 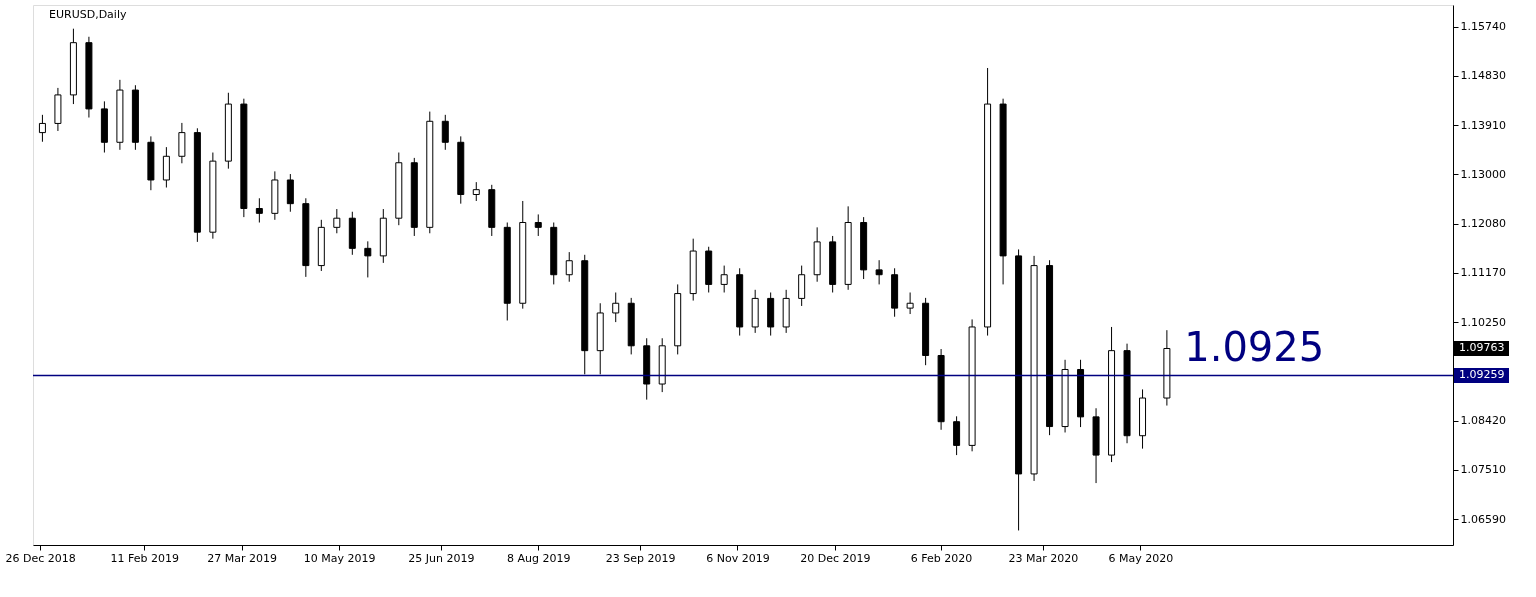 What do you see at coordinates (1483, 273) in the screenshot?
I see `y-tick-label: 1.11170` at bounding box center [1483, 273].